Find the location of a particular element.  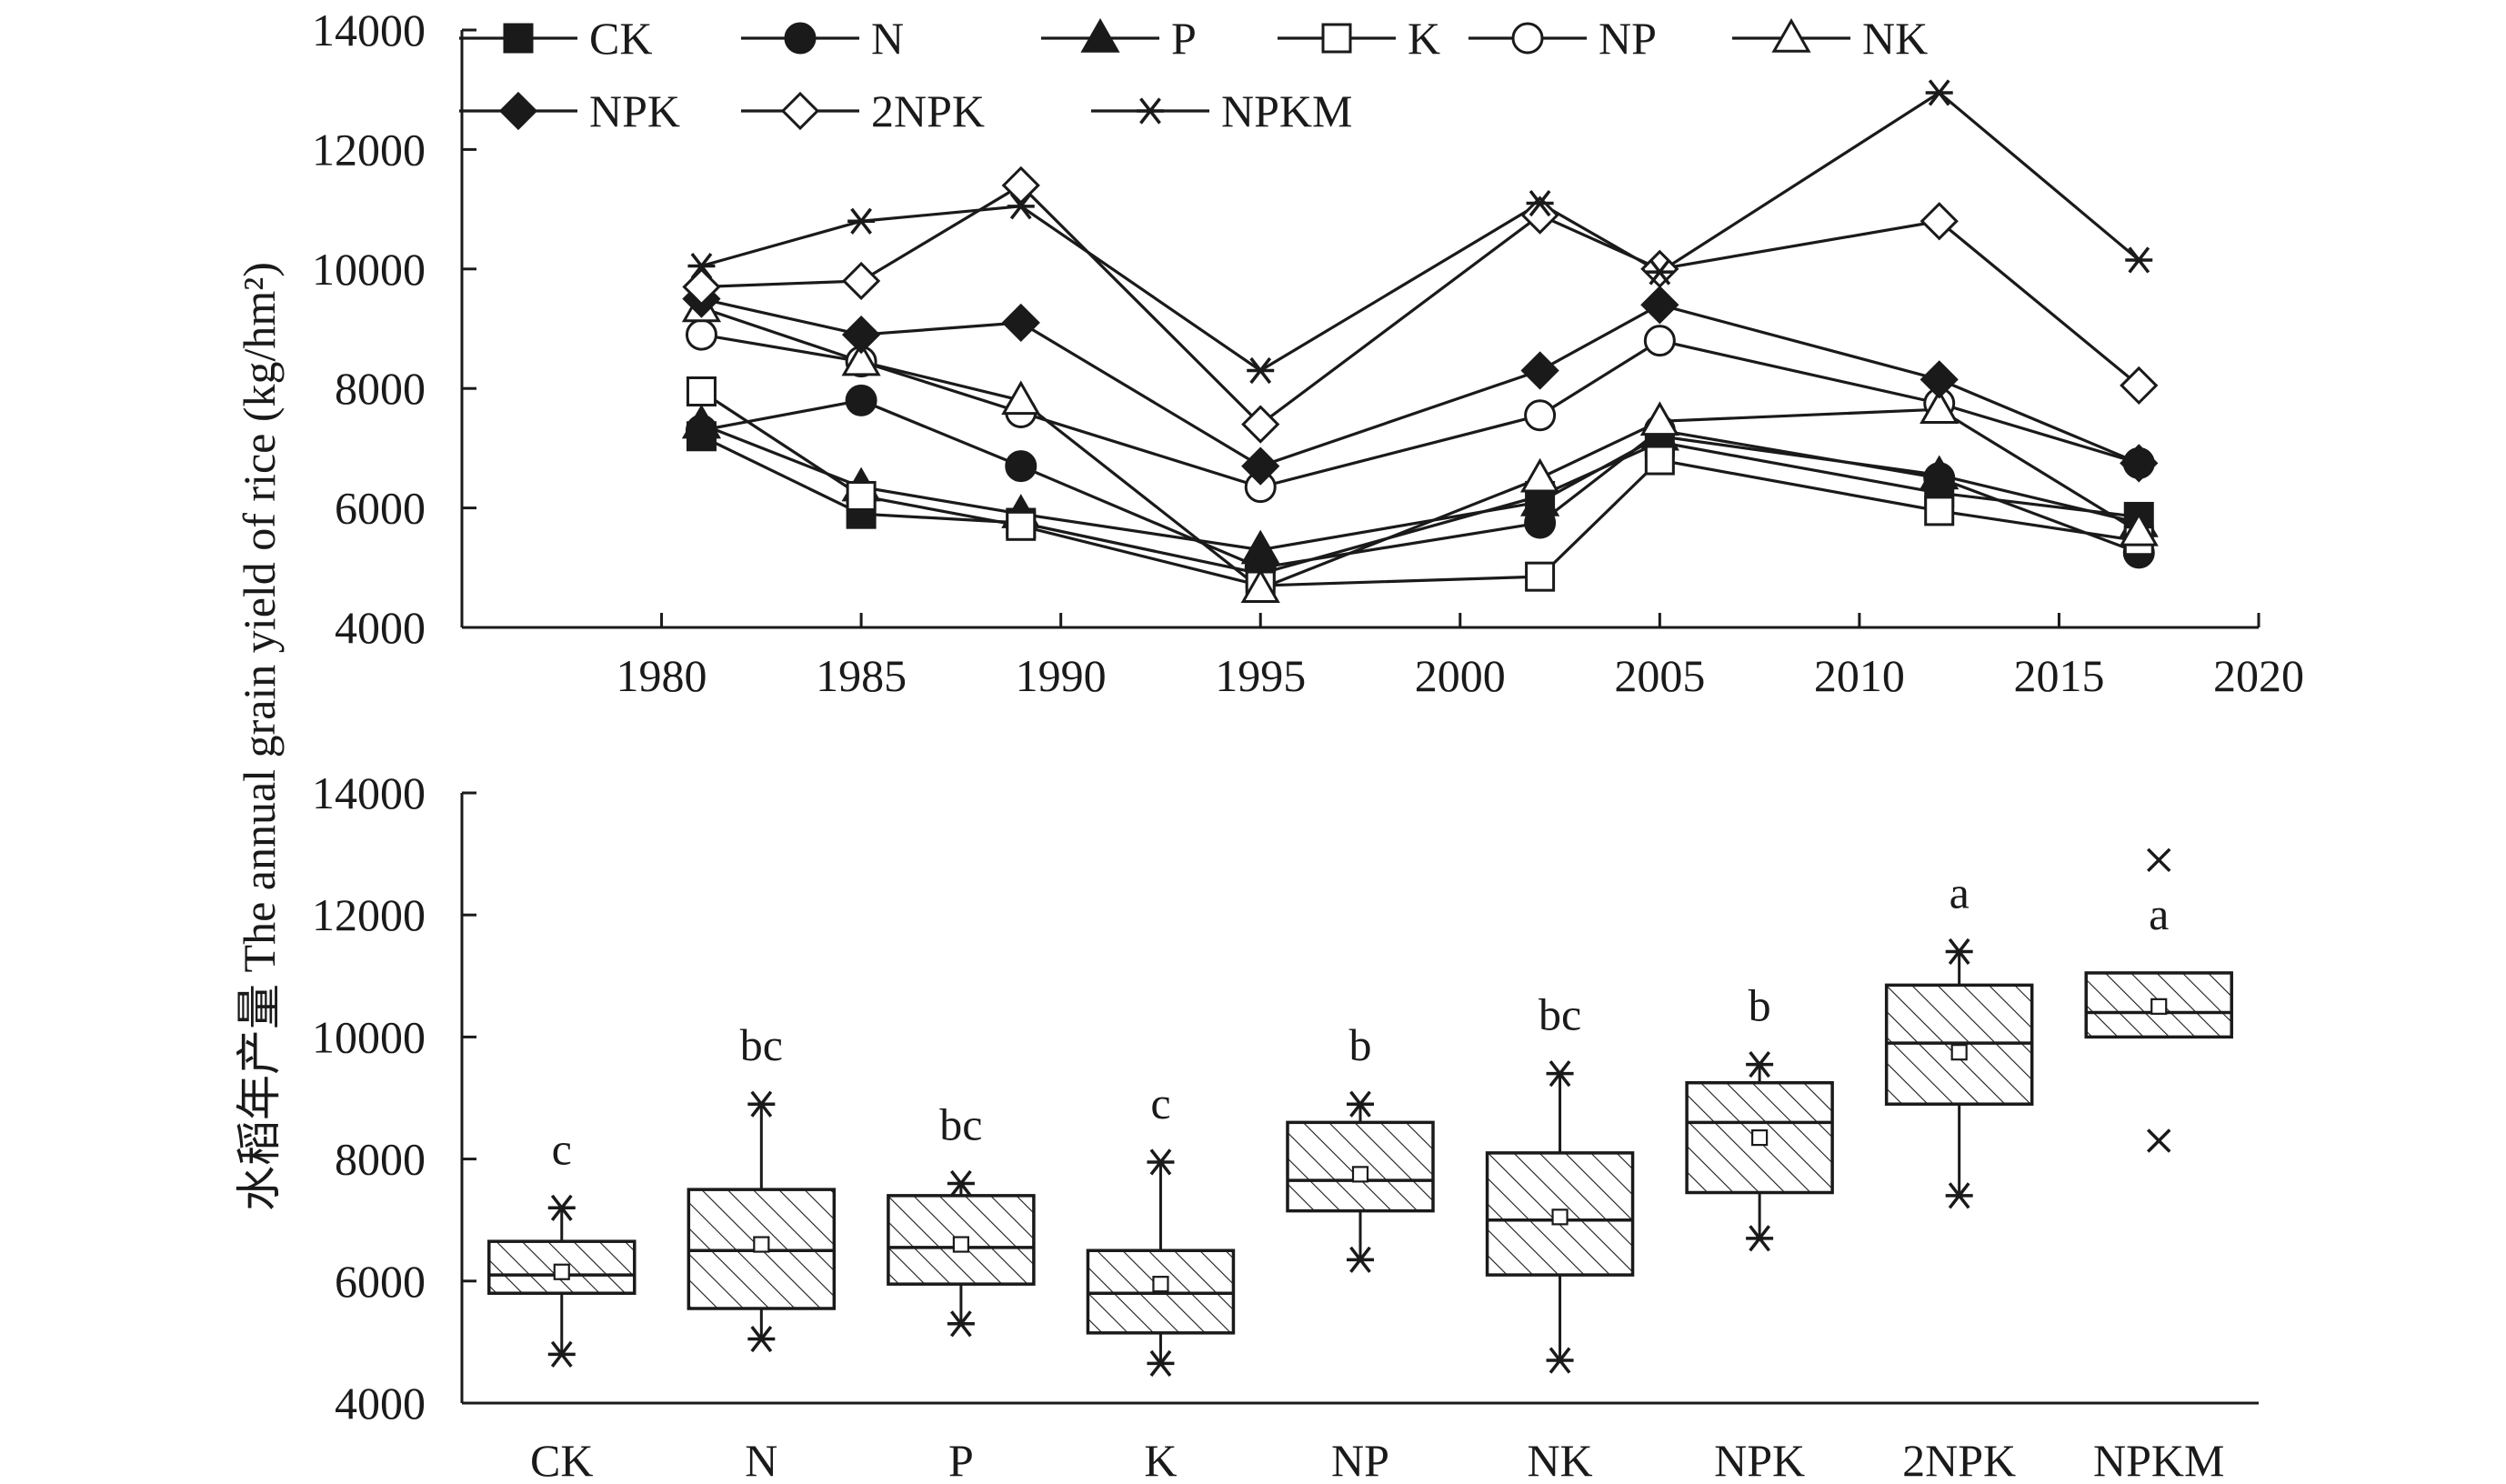

point-nk-2005-shape is located at coordinates (1659, 419).